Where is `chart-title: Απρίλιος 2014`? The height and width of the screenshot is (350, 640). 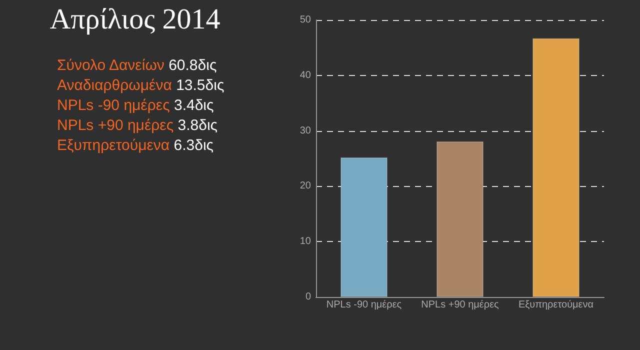 chart-title: Απρίλιος 2014 is located at coordinates (135, 20).